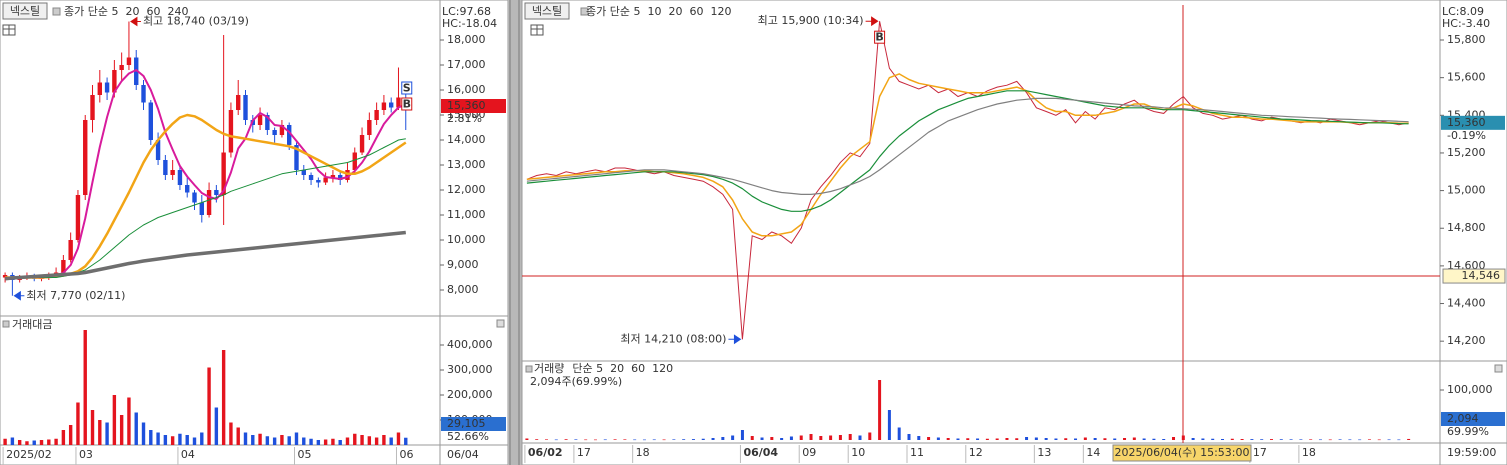  I want to click on change-label: -0.19%, so click(1466, 135).